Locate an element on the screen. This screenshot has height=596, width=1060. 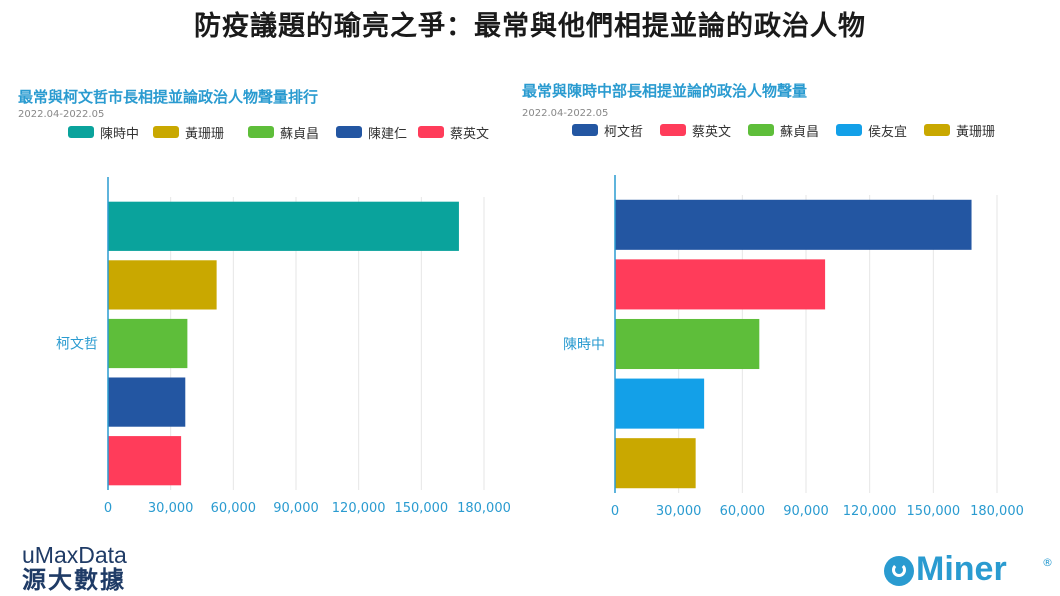
chart-title: 最常與柯文哲市長相提並論政治人物聲量排行 is located at coordinates (168, 97).